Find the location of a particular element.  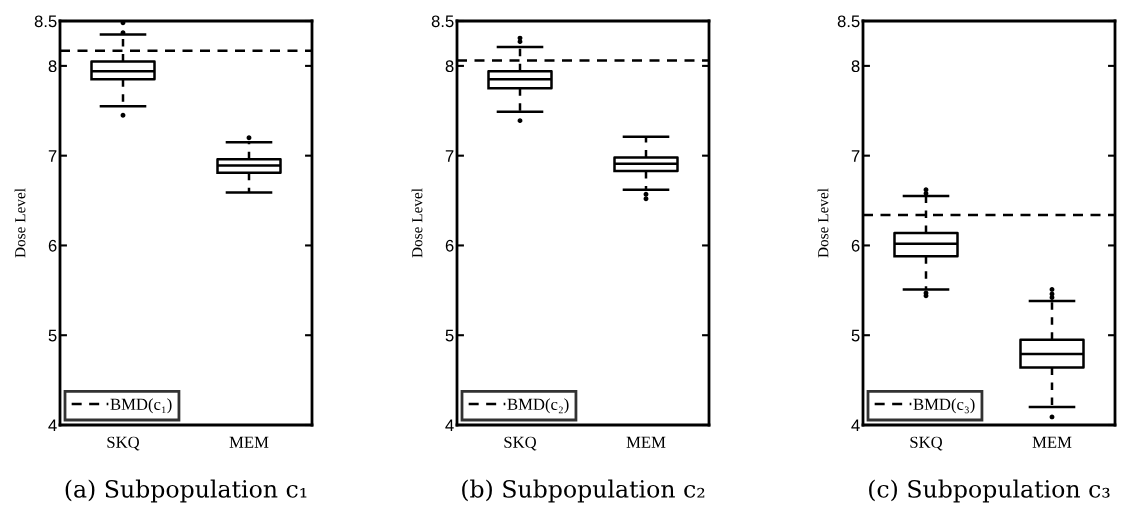

legend-label: BMD(c₃) is located at coordinates (944, 406).